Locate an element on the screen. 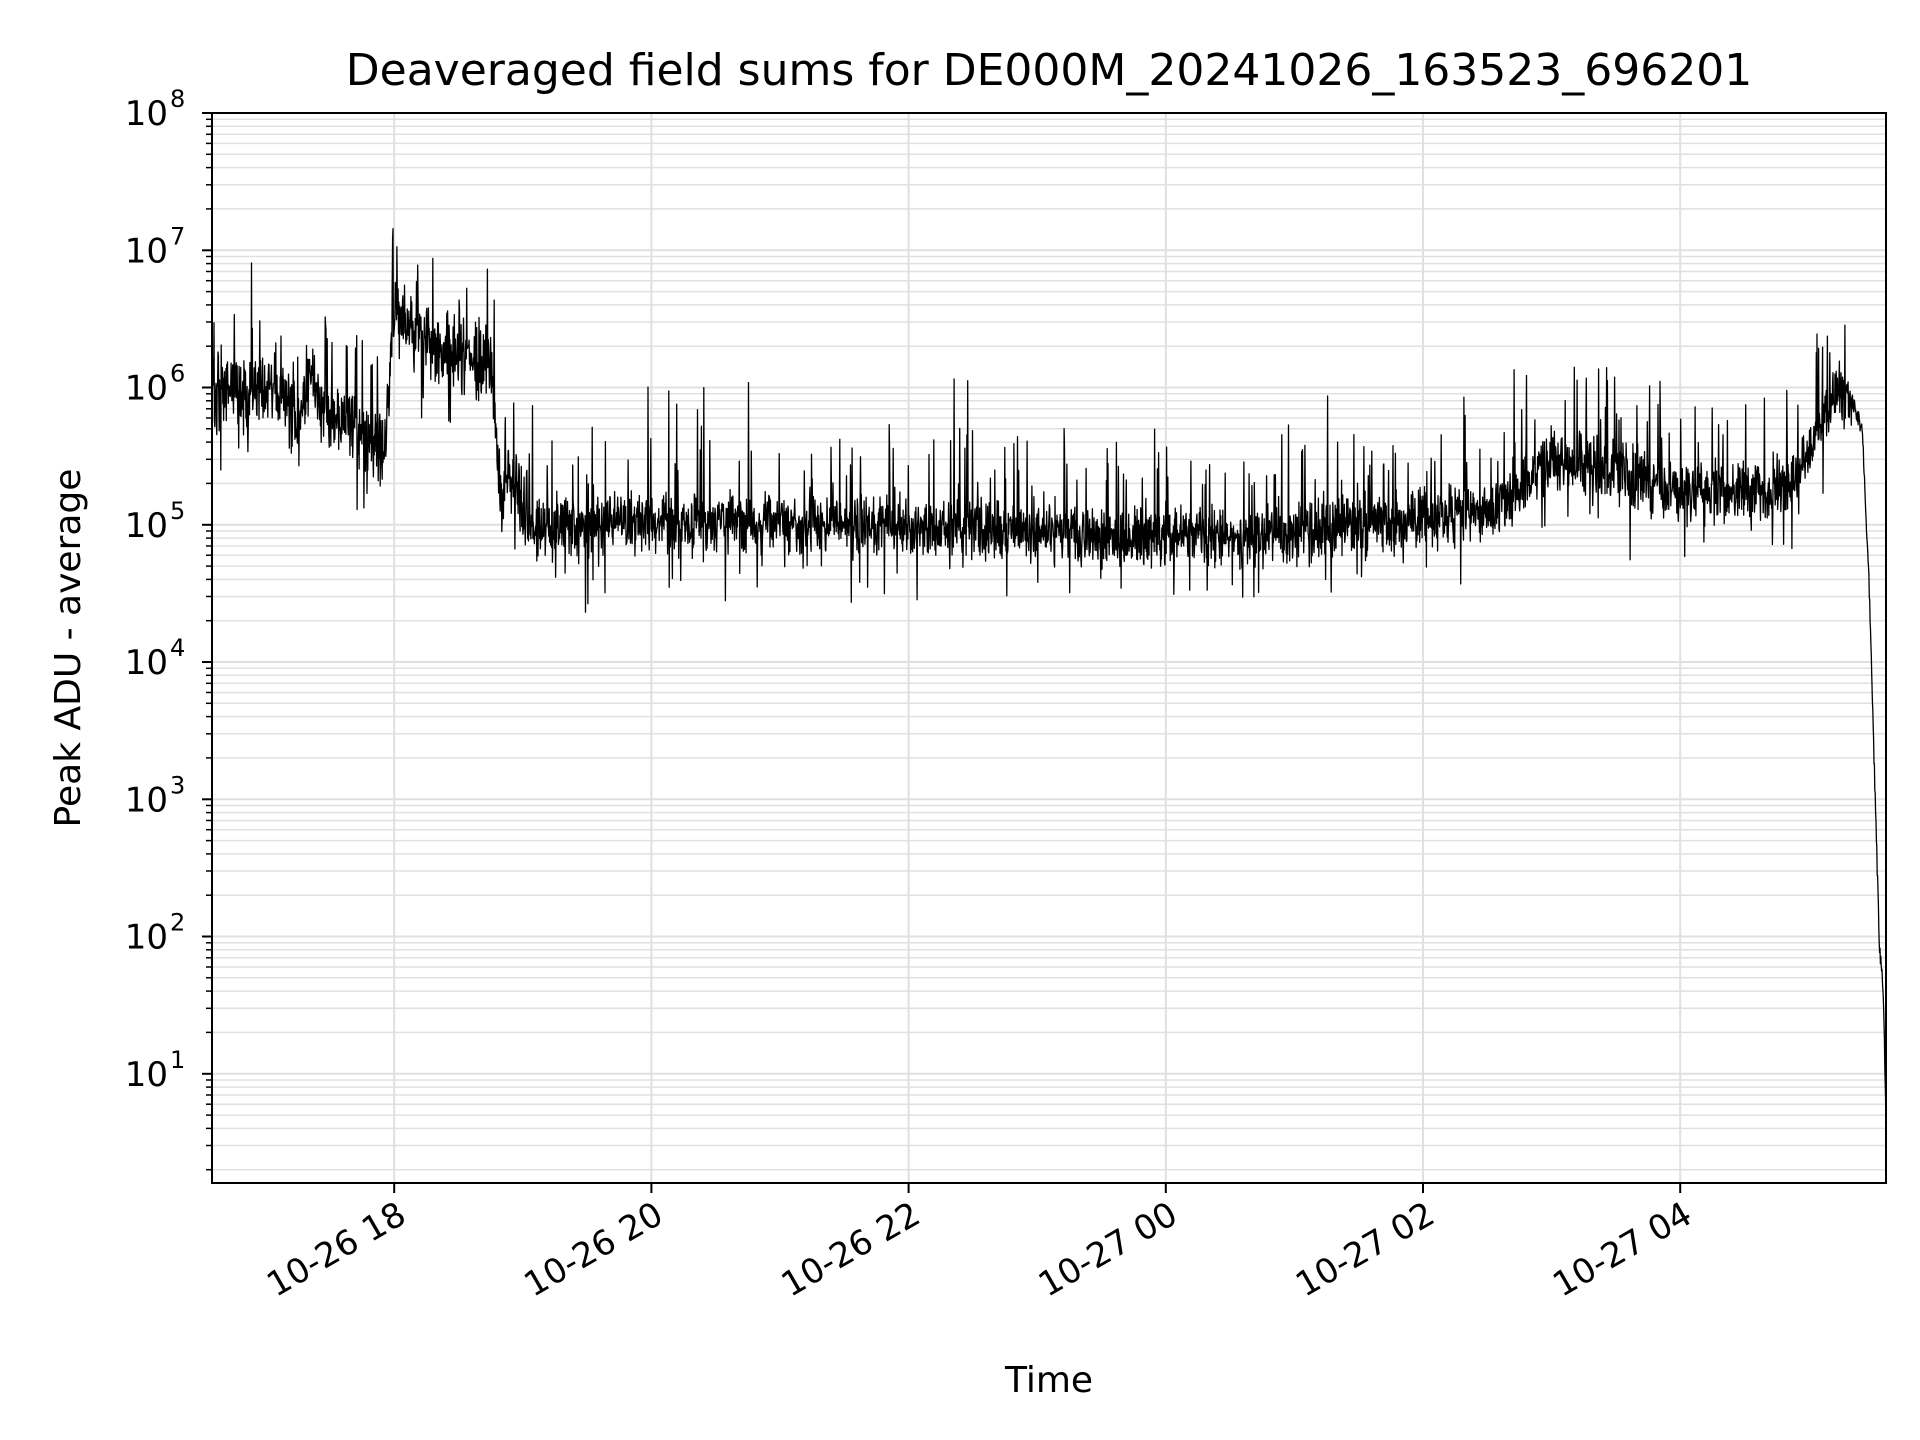 Image resolution: width=1920 pixels, height=1440 pixels. y-tick-exponent: 5 is located at coordinates (177, 511).